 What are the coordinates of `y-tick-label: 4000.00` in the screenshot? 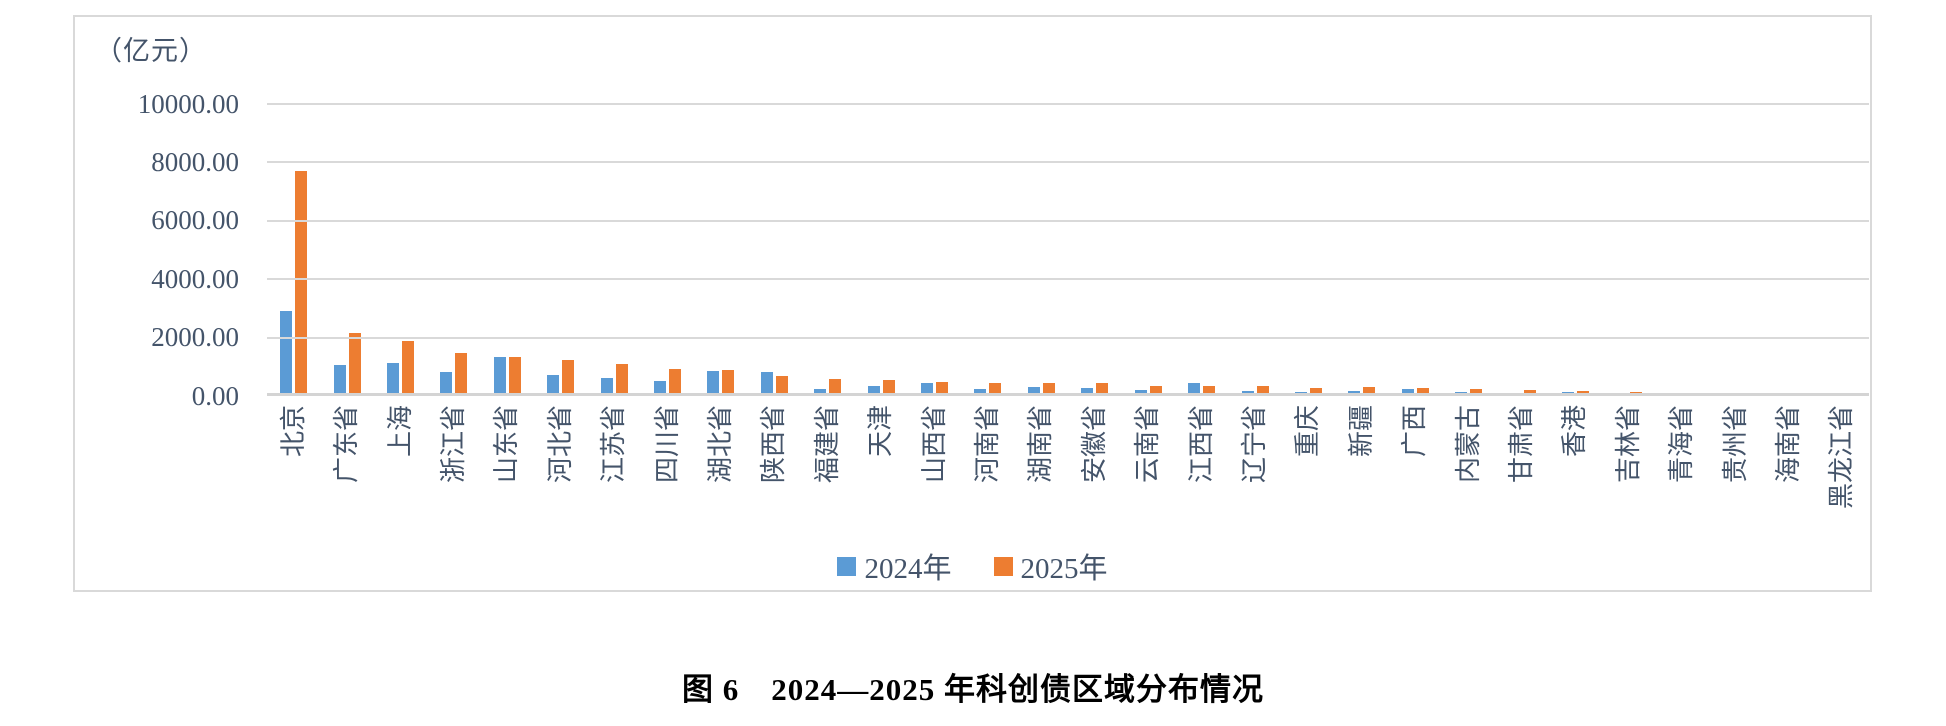 It's located at (195, 278).